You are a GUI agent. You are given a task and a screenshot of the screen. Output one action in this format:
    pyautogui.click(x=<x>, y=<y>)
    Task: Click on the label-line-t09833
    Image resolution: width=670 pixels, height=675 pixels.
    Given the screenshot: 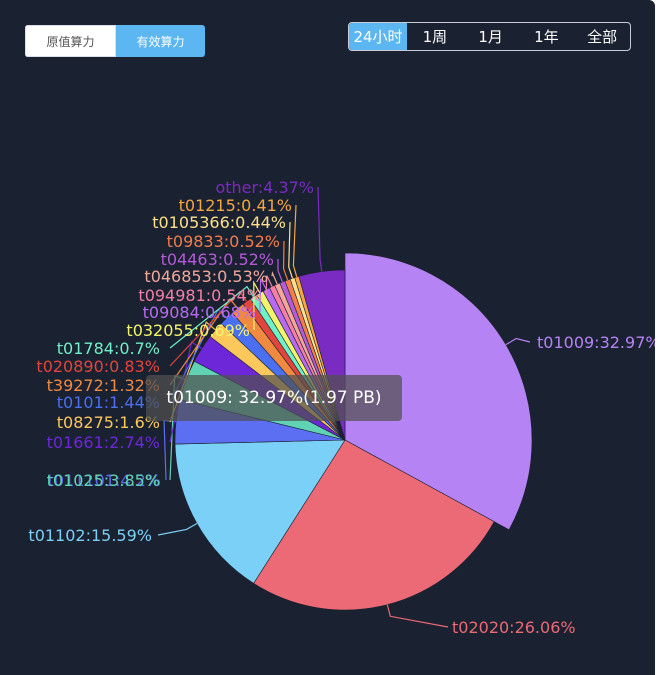 What is the action you would take?
    pyautogui.click(x=285, y=260)
    